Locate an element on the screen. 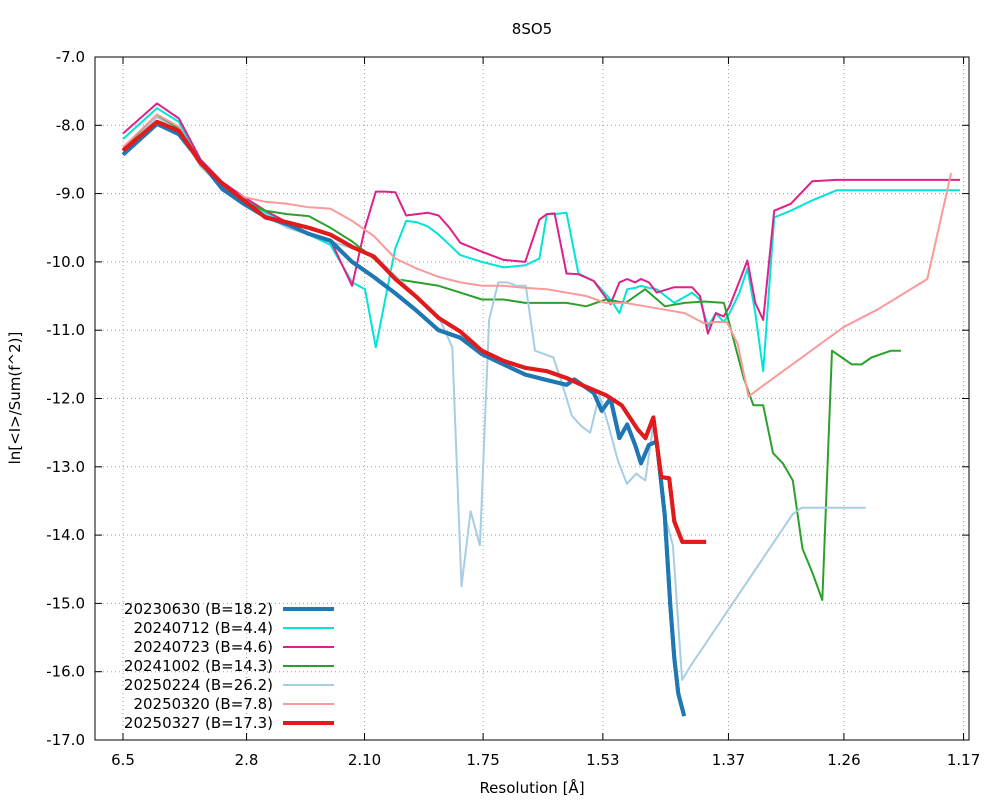  legend-label: 20250327 (B=17.3) is located at coordinates (198, 723).